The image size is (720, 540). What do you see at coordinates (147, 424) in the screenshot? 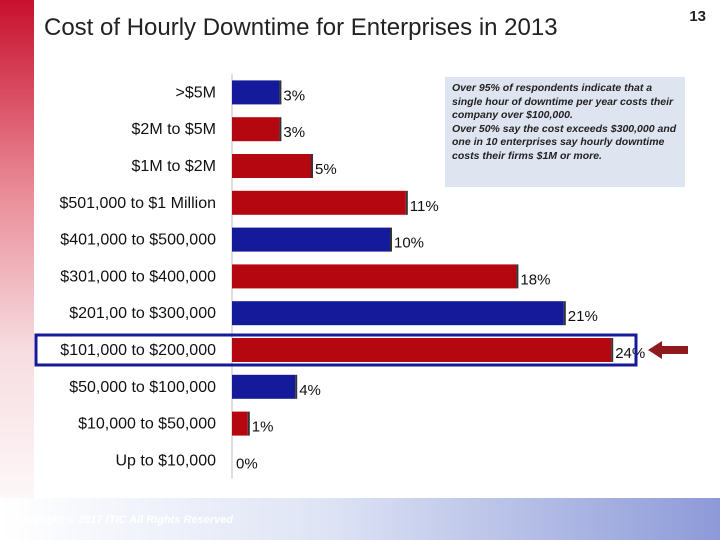
I see `category-label: $10,000 to $50,000` at bounding box center [147, 424].